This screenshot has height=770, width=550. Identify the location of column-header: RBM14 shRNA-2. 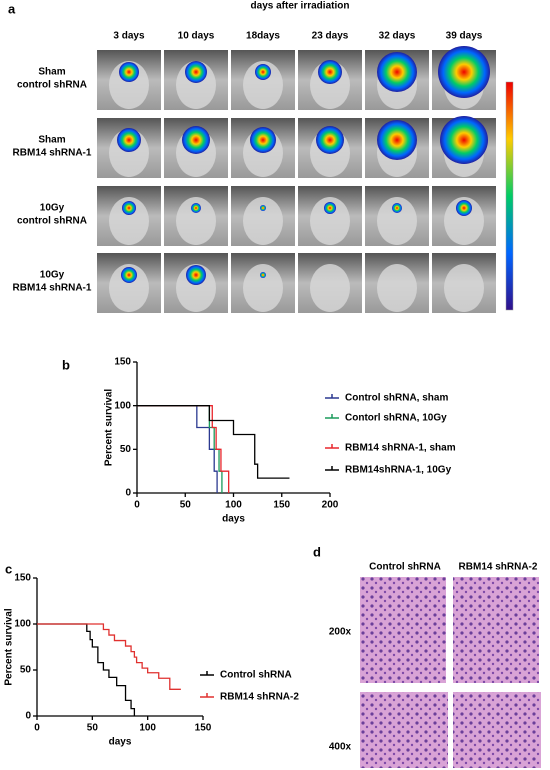
(498, 567).